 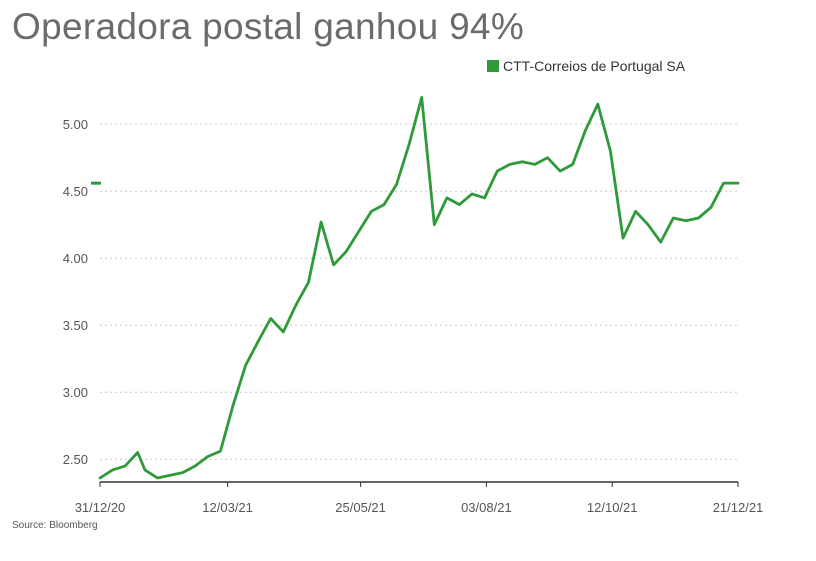 What do you see at coordinates (75, 459) in the screenshot?
I see `y-tick-label: 2.50` at bounding box center [75, 459].